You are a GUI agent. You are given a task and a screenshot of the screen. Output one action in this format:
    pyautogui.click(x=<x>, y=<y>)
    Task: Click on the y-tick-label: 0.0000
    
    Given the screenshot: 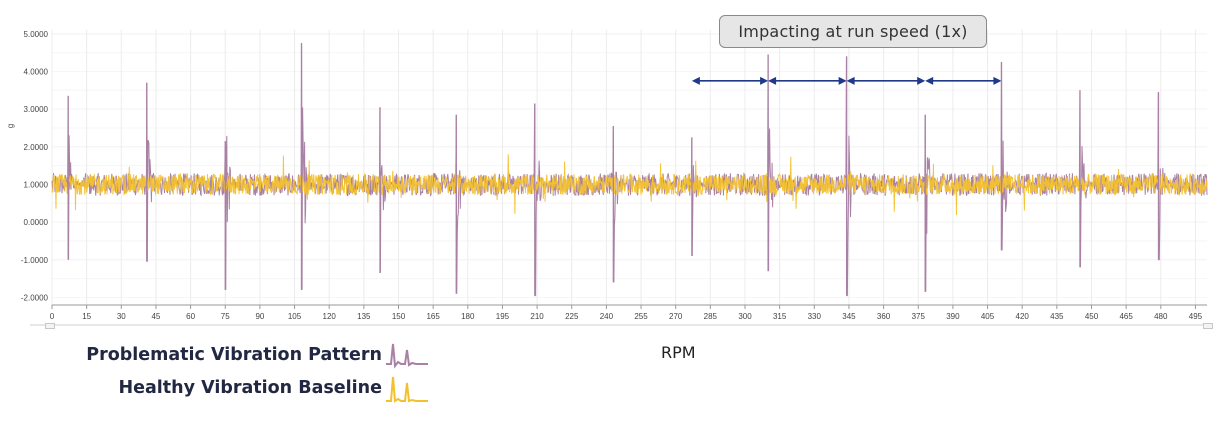 What is the action you would take?
    pyautogui.click(x=36, y=222)
    